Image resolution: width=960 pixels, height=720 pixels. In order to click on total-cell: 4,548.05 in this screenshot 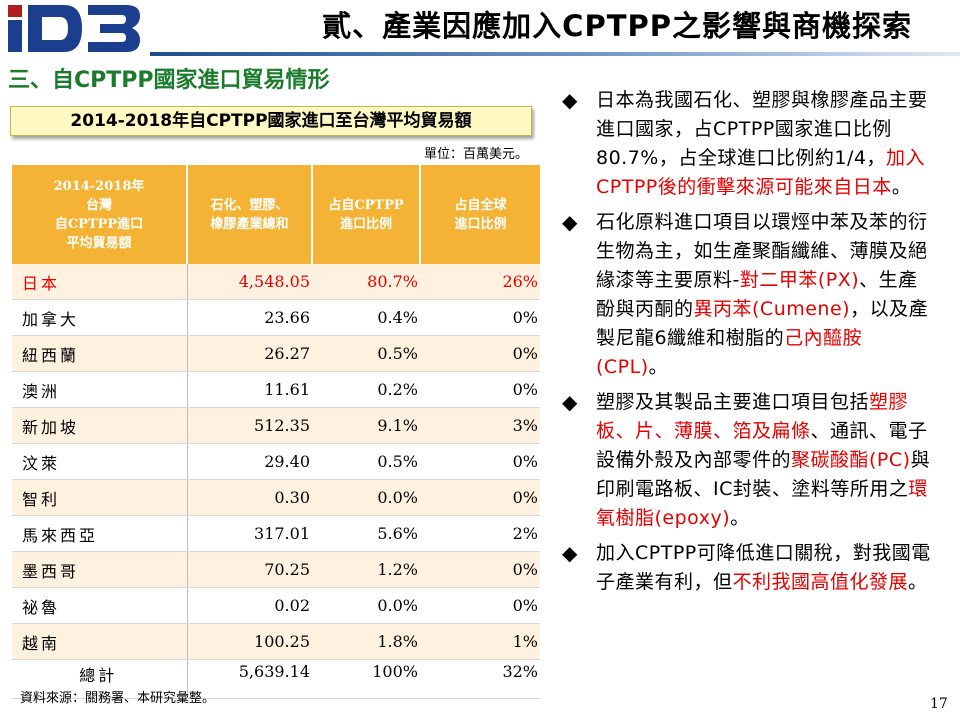, I will do `click(249, 282)`.